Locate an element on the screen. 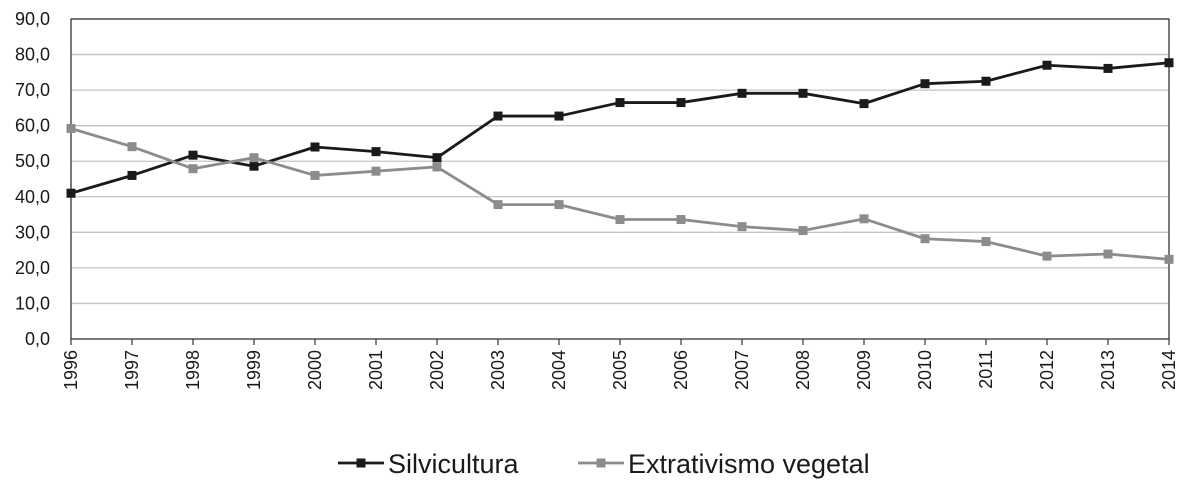 This screenshot has width=1188, height=490. y-tick-label: 80,0 is located at coordinates (32, 55).